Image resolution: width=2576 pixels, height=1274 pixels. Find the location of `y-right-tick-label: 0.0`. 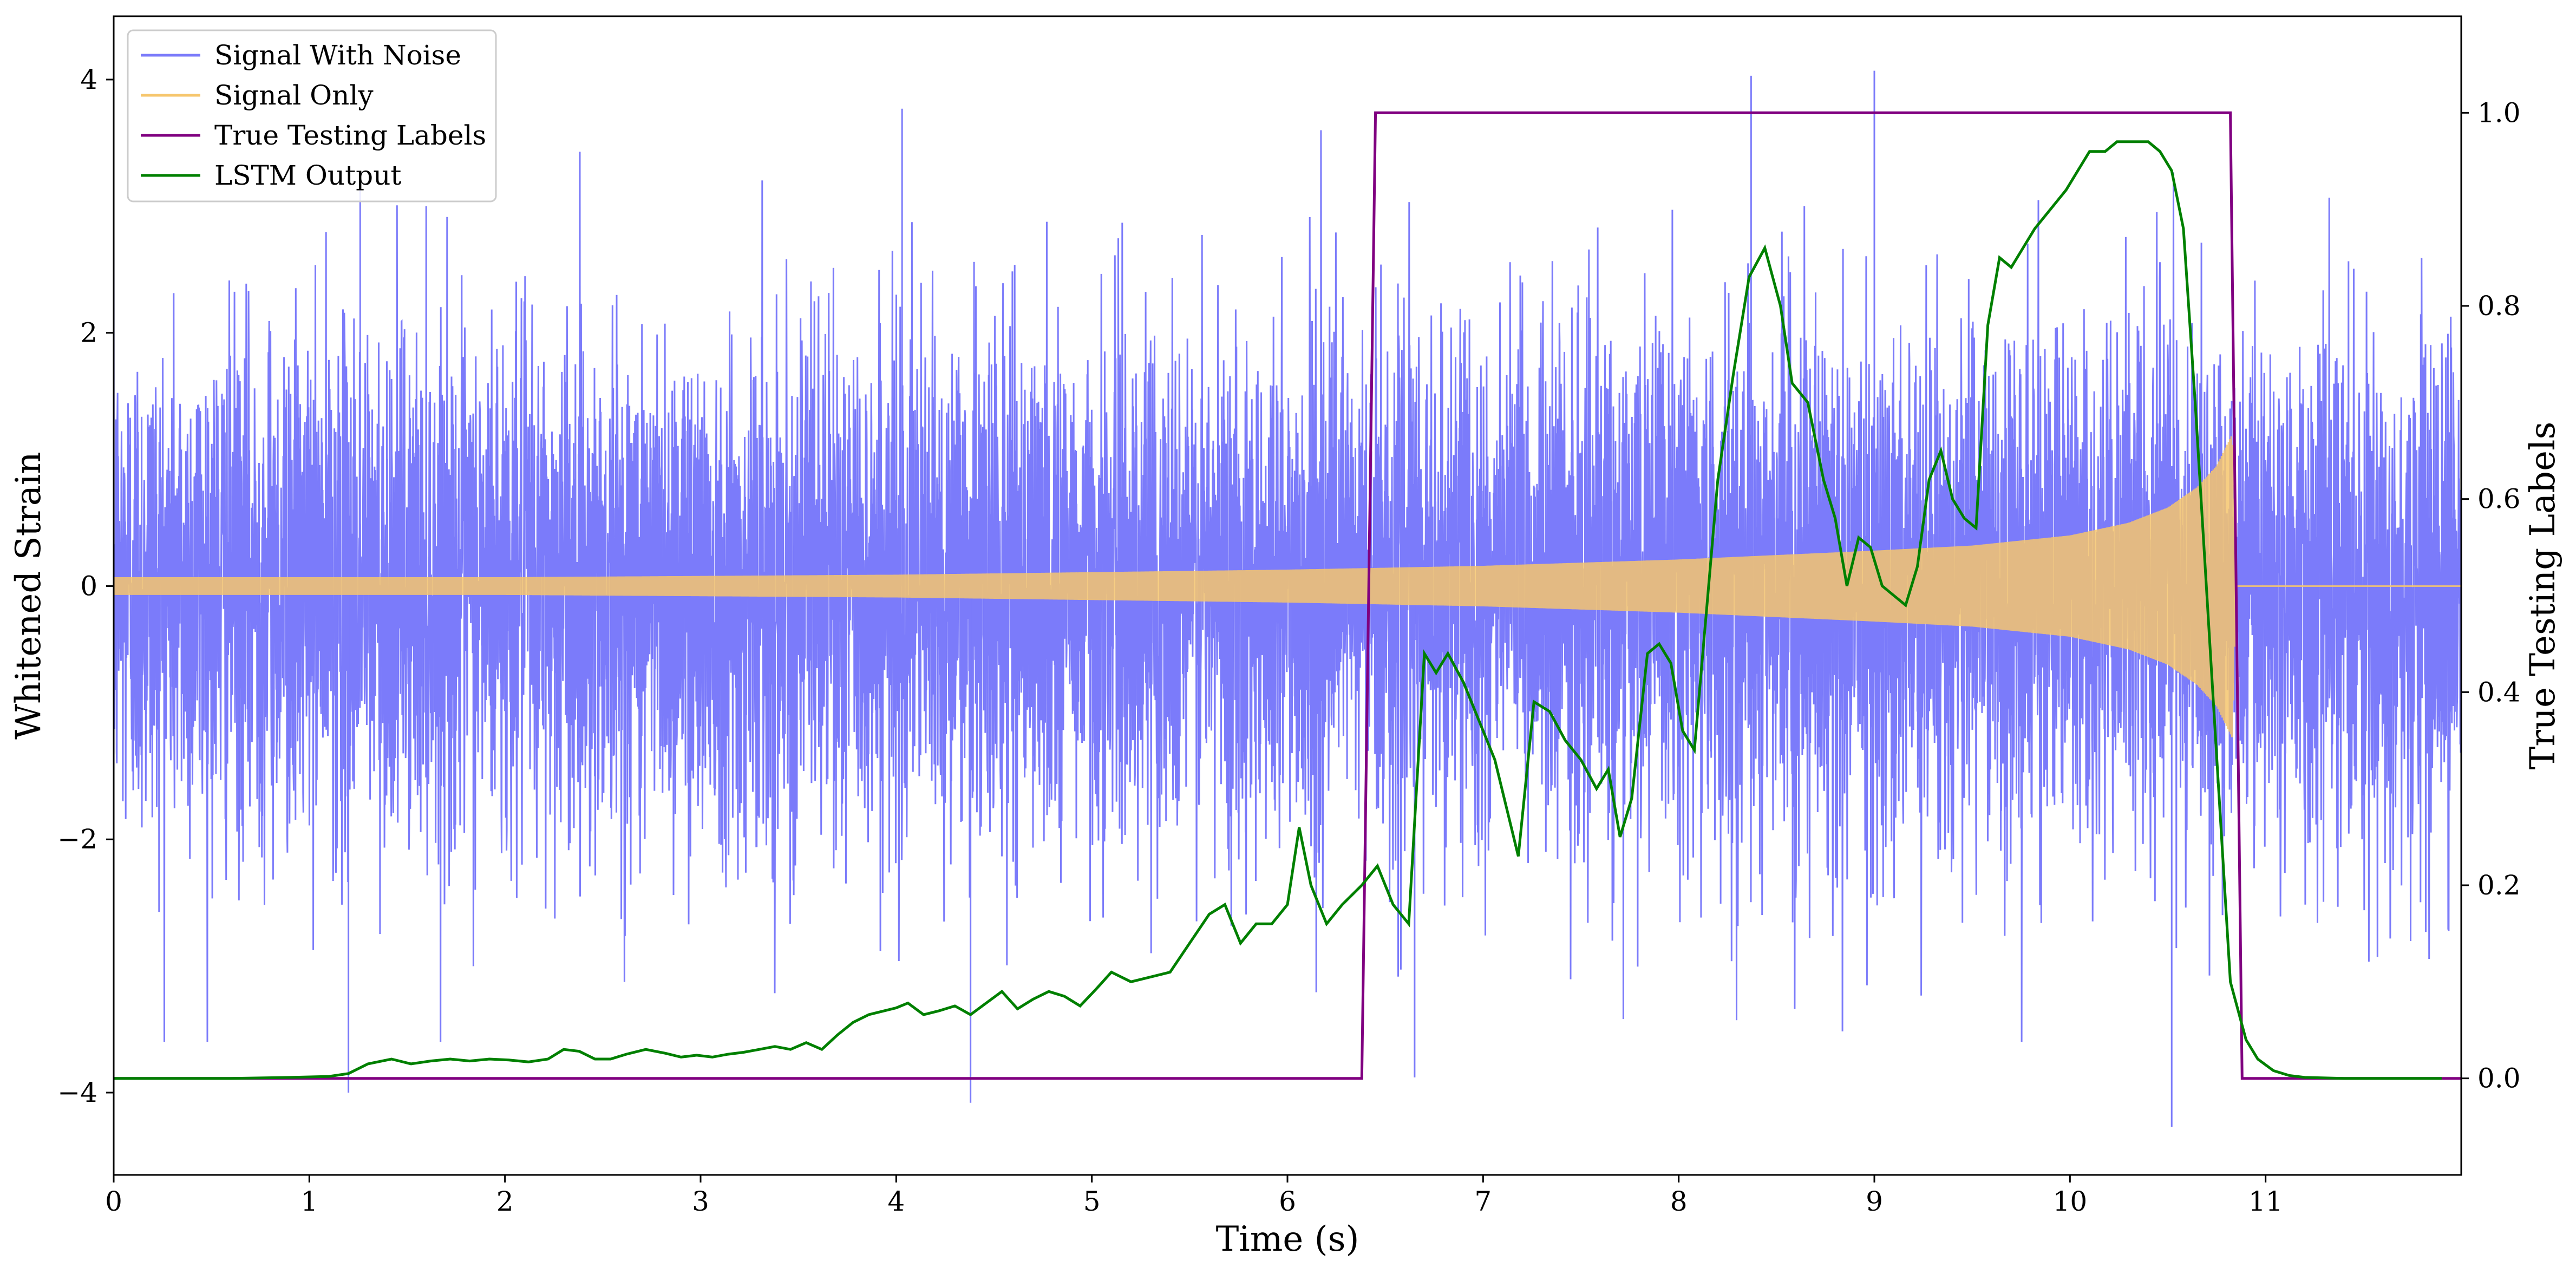

y-right-tick-label: 0.0 is located at coordinates (2499, 1078).